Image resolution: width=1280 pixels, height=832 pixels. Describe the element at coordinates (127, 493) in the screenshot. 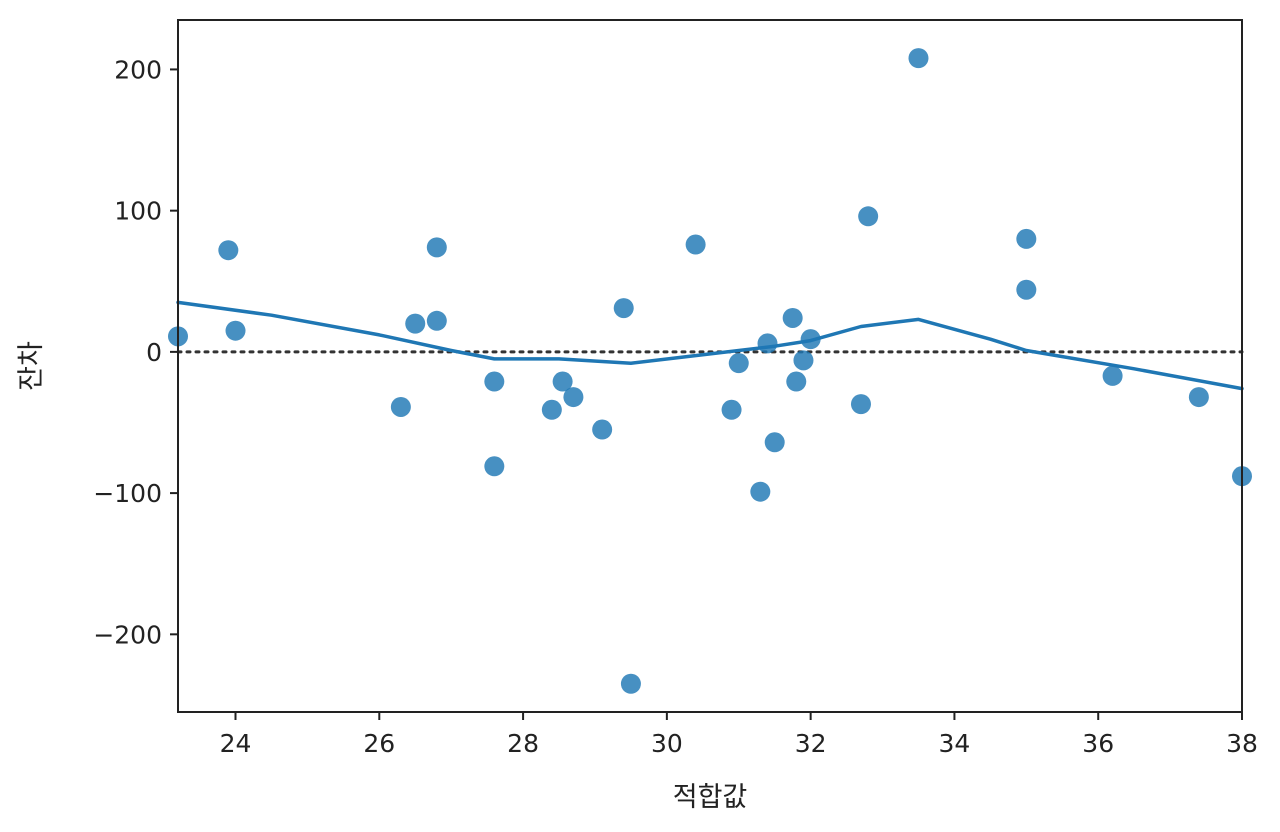

I see `y-tick-label: −100` at that location.